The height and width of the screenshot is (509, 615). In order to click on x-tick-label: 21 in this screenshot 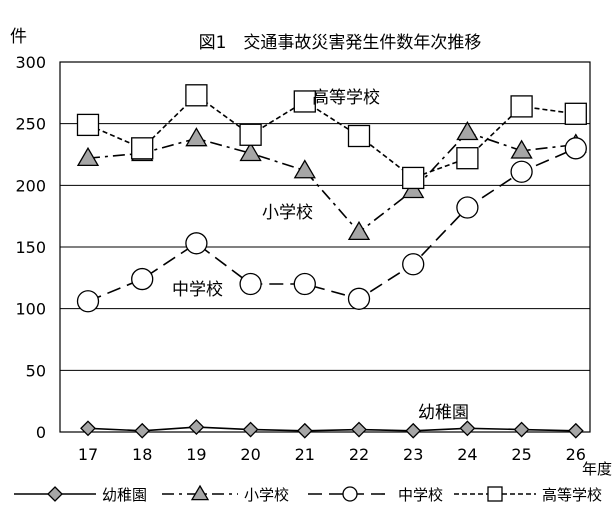, I will do `click(305, 454)`.